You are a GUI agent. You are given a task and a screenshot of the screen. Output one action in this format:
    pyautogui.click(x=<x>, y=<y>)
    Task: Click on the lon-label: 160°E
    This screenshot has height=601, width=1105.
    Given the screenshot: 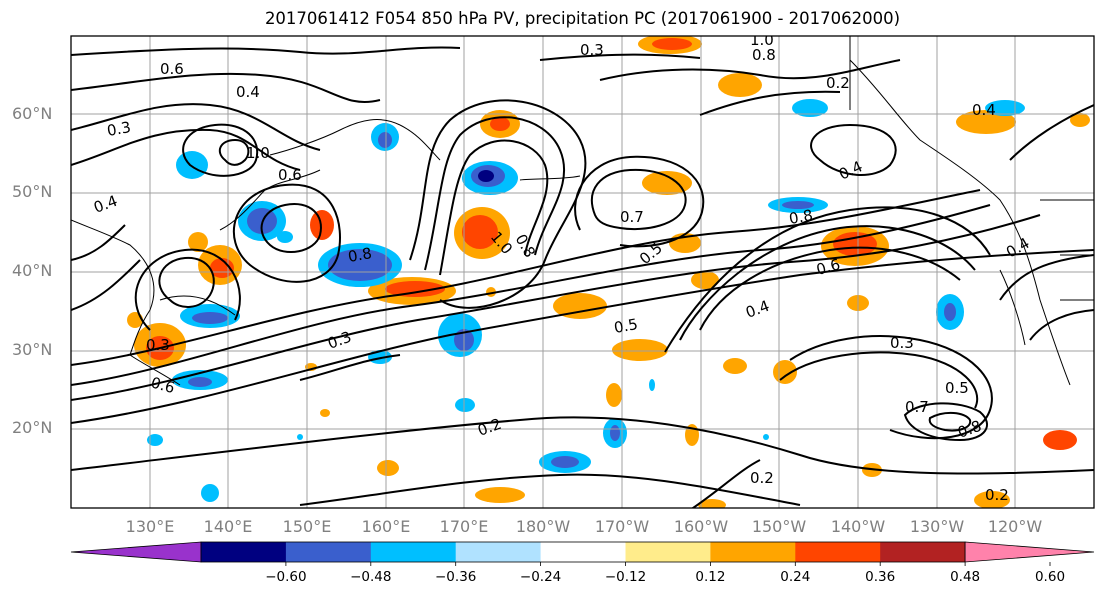 What is the action you would take?
    pyautogui.click(x=386, y=526)
    